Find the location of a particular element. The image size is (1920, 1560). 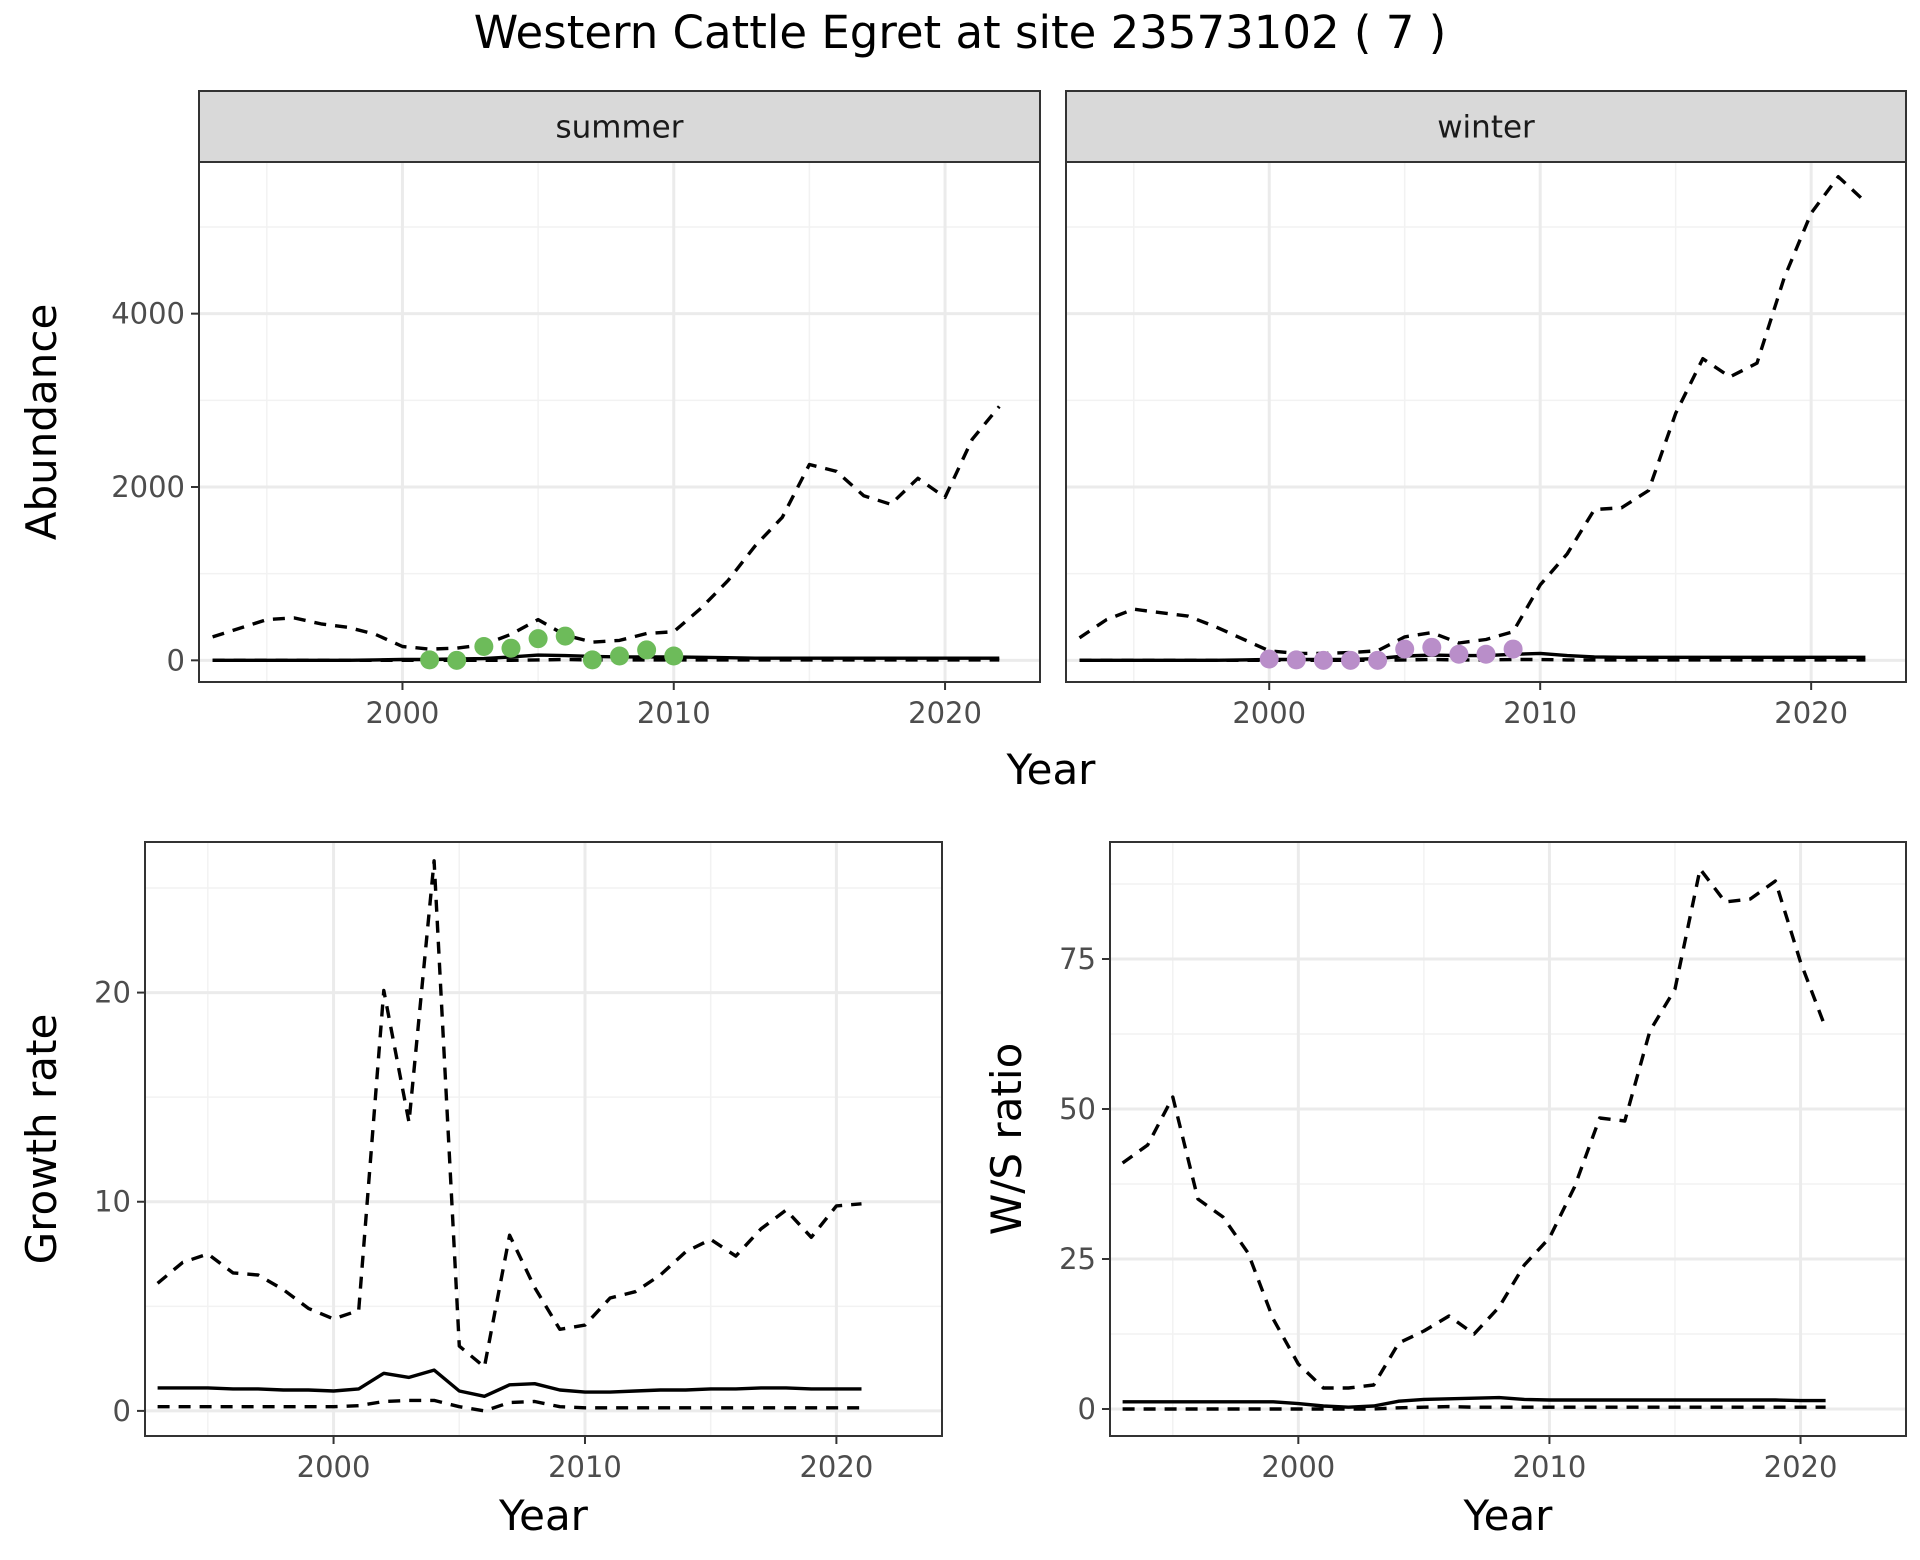

facet-strip-label: winter is located at coordinates (1486, 128).